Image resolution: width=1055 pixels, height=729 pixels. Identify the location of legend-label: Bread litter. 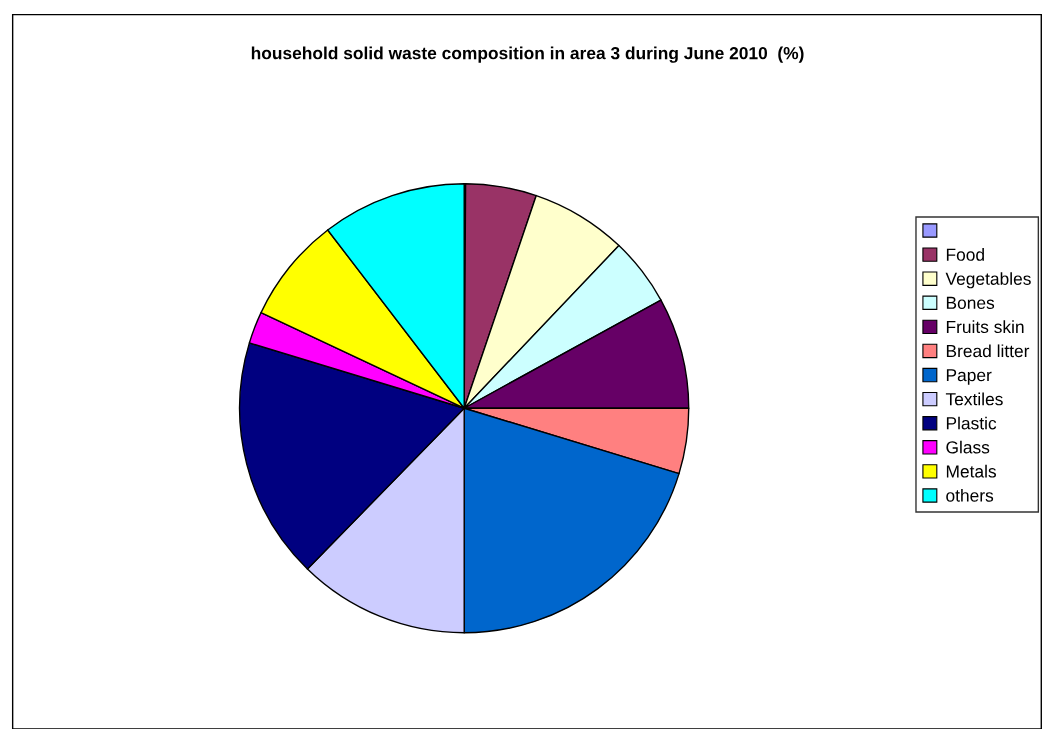
(988, 351).